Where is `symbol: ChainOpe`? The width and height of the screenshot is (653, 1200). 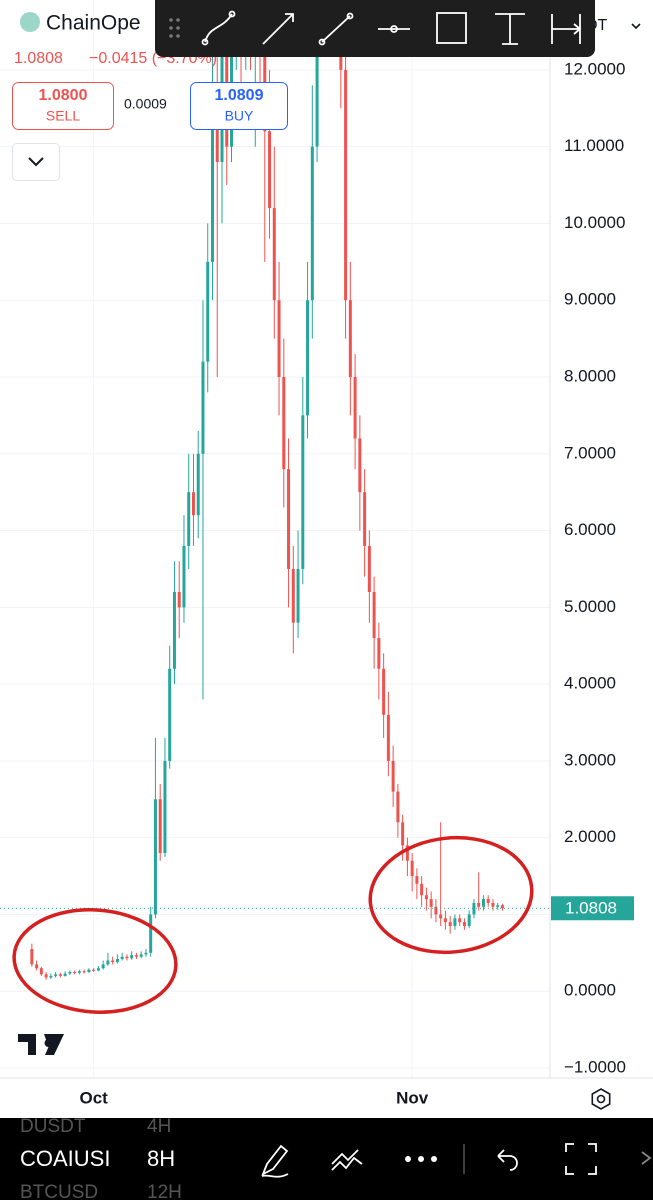
symbol: ChainOpe is located at coordinates (93, 23).